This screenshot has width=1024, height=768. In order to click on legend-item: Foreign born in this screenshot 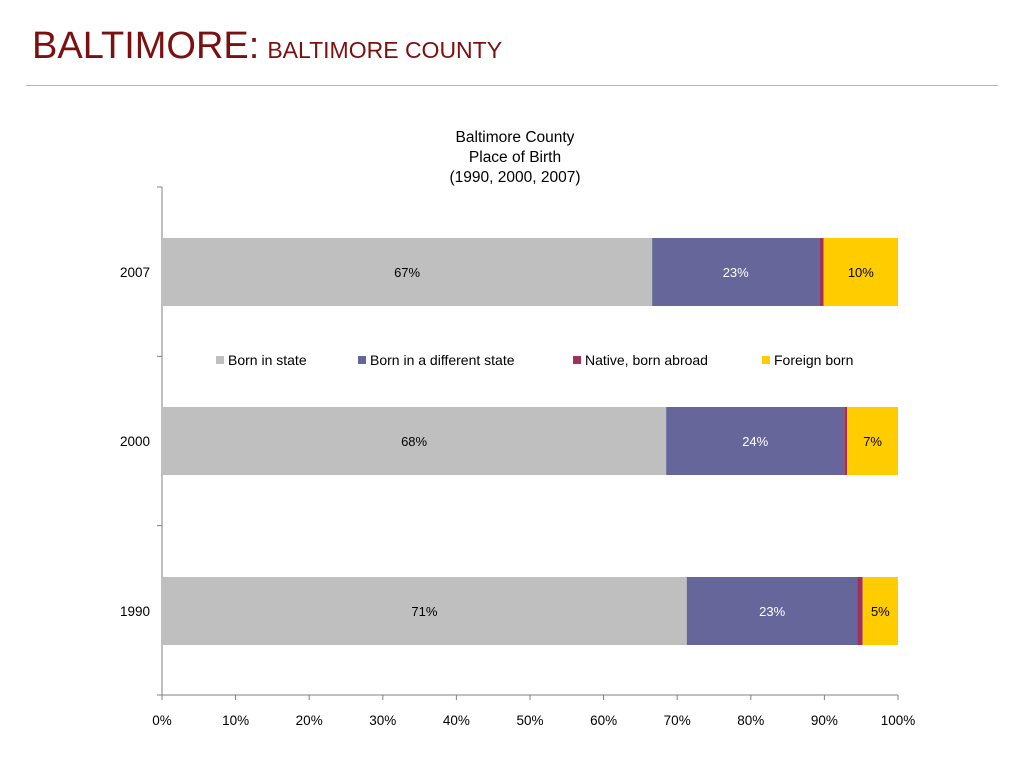, I will do `click(807, 360)`.